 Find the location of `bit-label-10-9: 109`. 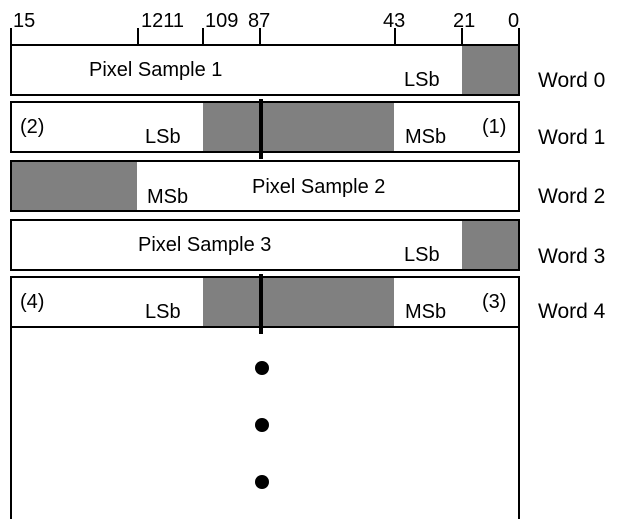

bit-label-10-9: 109 is located at coordinates (222, 21).